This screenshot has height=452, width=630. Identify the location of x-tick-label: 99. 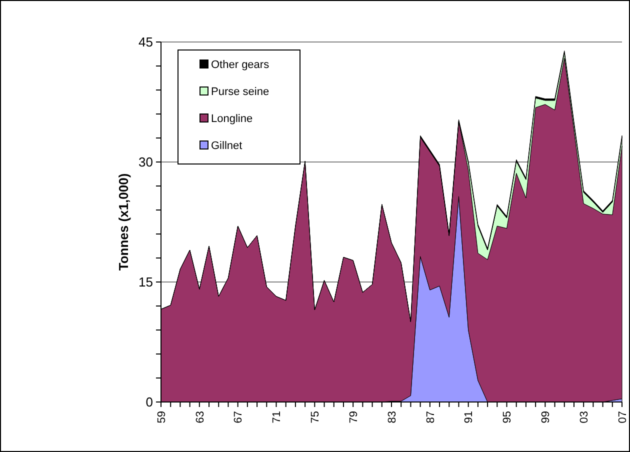
(546, 417).